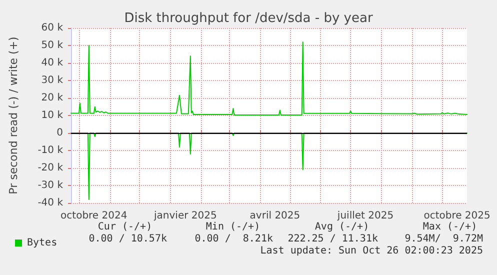  What do you see at coordinates (233, 239) in the screenshot?
I see `text: 0.00 / 8.21k` at bounding box center [233, 239].